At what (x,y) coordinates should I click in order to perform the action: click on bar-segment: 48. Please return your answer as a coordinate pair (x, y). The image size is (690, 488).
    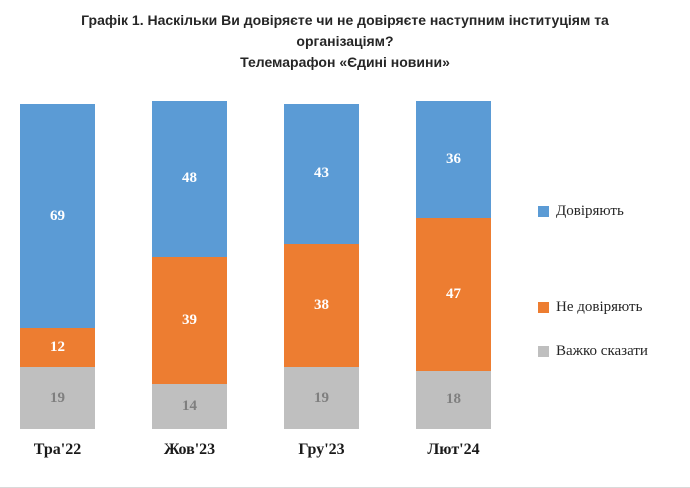
    Looking at the image, I should click on (189, 178).